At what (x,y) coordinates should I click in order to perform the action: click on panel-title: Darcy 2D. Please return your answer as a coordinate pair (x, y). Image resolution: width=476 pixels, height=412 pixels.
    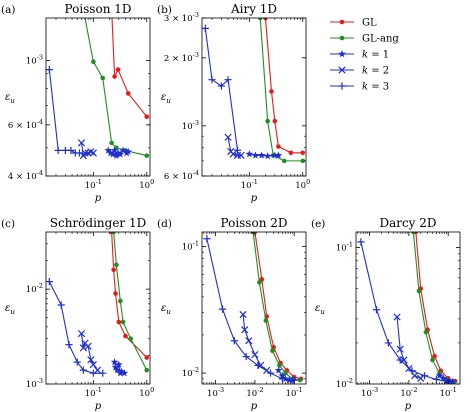
    Looking at the image, I should click on (407, 223).